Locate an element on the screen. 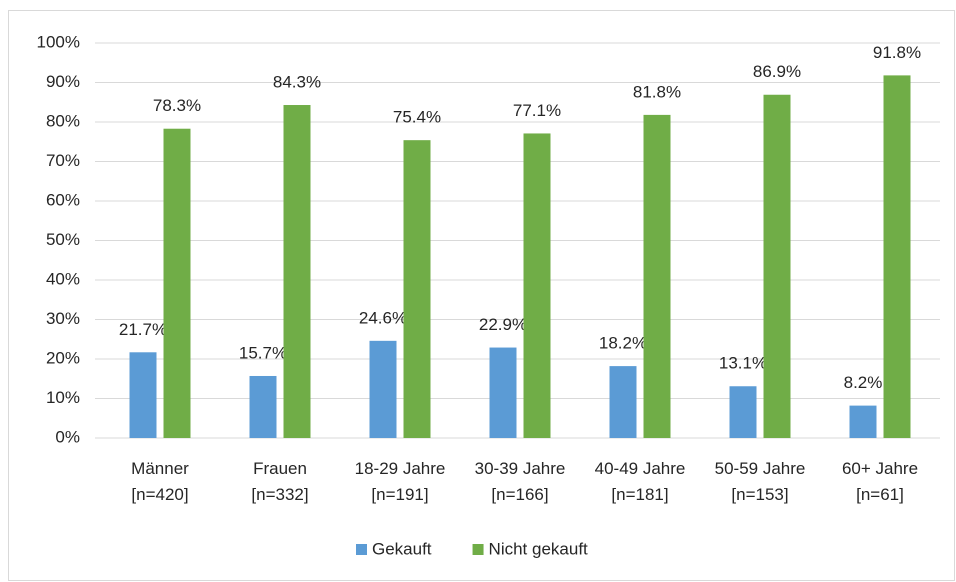 This screenshot has width=956, height=582. data-label: 24.6% is located at coordinates (383, 317).